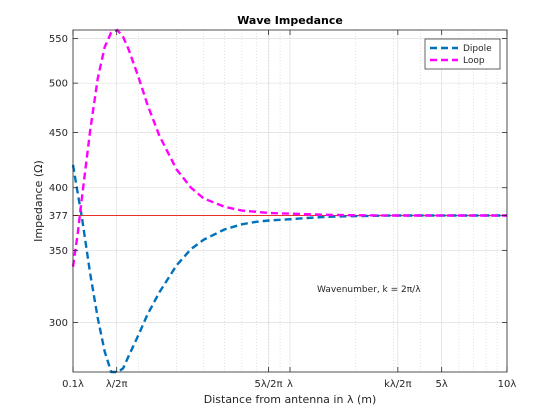  I want to click on wavenumber-annotation: Wavenumber, k = 2π/λ, so click(369, 290).